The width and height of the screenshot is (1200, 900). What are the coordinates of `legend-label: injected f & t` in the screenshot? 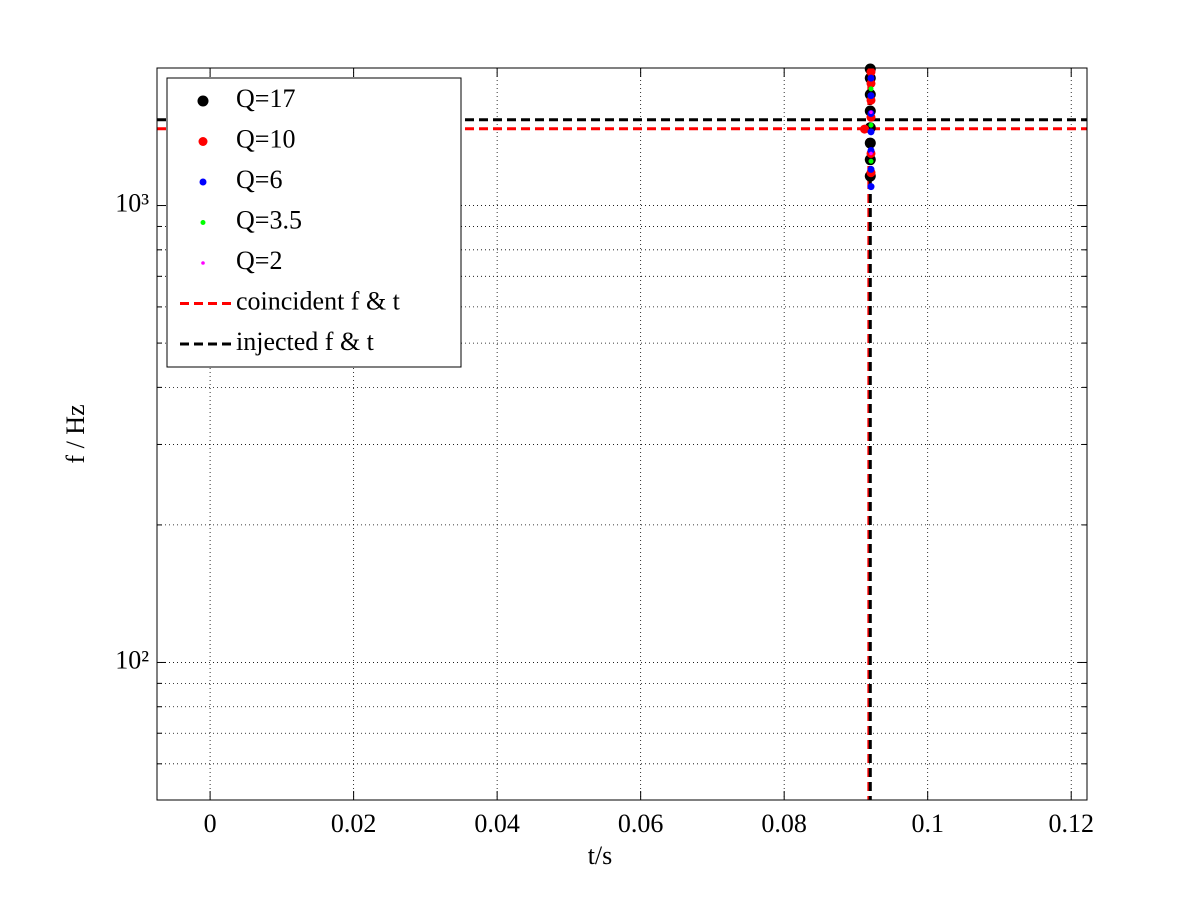 It's located at (305, 341).